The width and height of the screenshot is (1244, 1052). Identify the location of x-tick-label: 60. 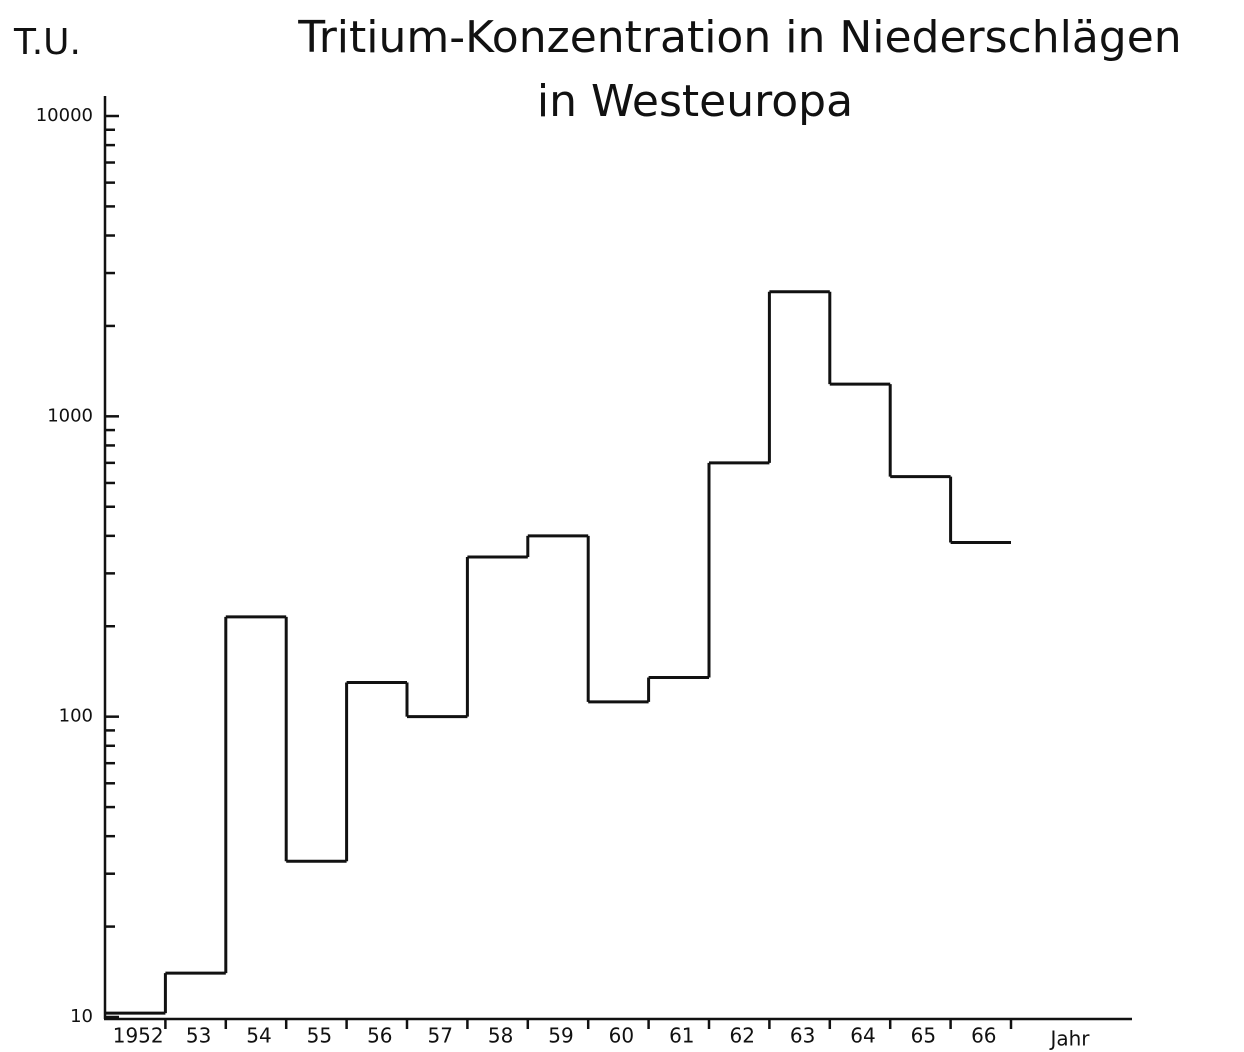
(621, 1036).